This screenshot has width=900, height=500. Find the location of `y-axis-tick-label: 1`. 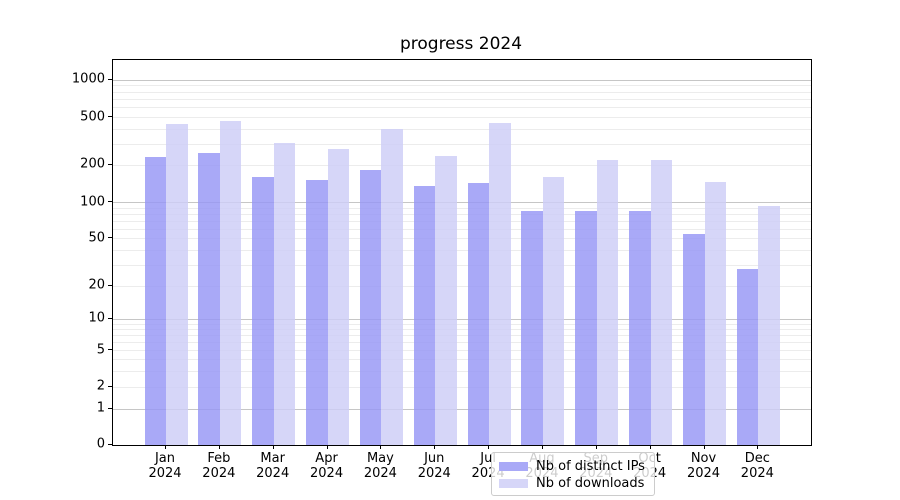

y-axis-tick-label: 1 is located at coordinates (100, 408).